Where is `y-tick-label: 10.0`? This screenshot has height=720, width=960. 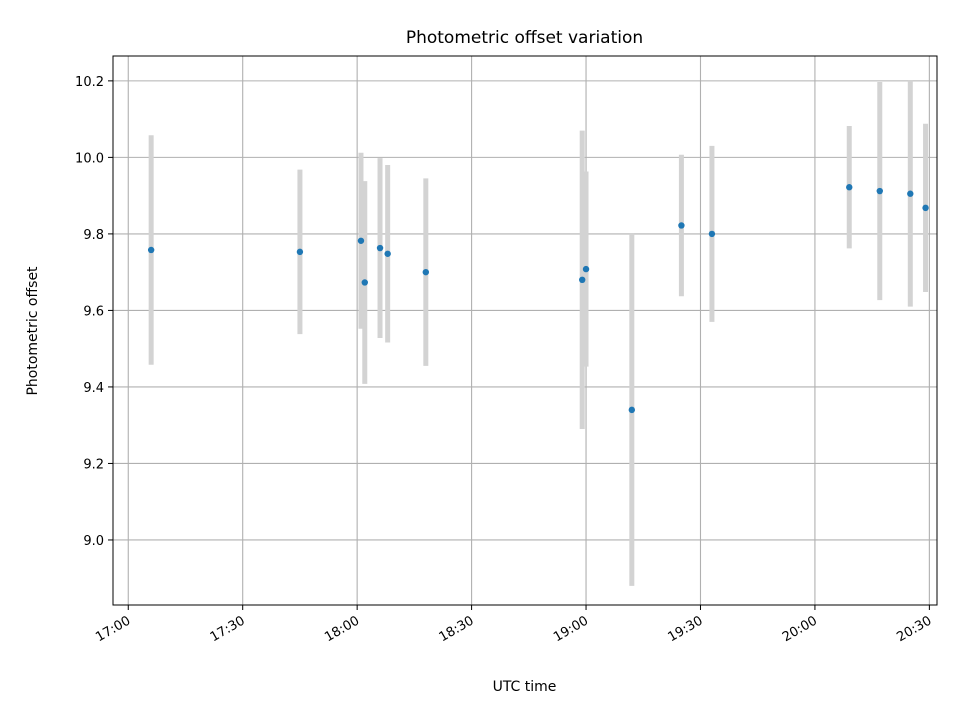 y-tick-label: 10.0 is located at coordinates (89, 158).